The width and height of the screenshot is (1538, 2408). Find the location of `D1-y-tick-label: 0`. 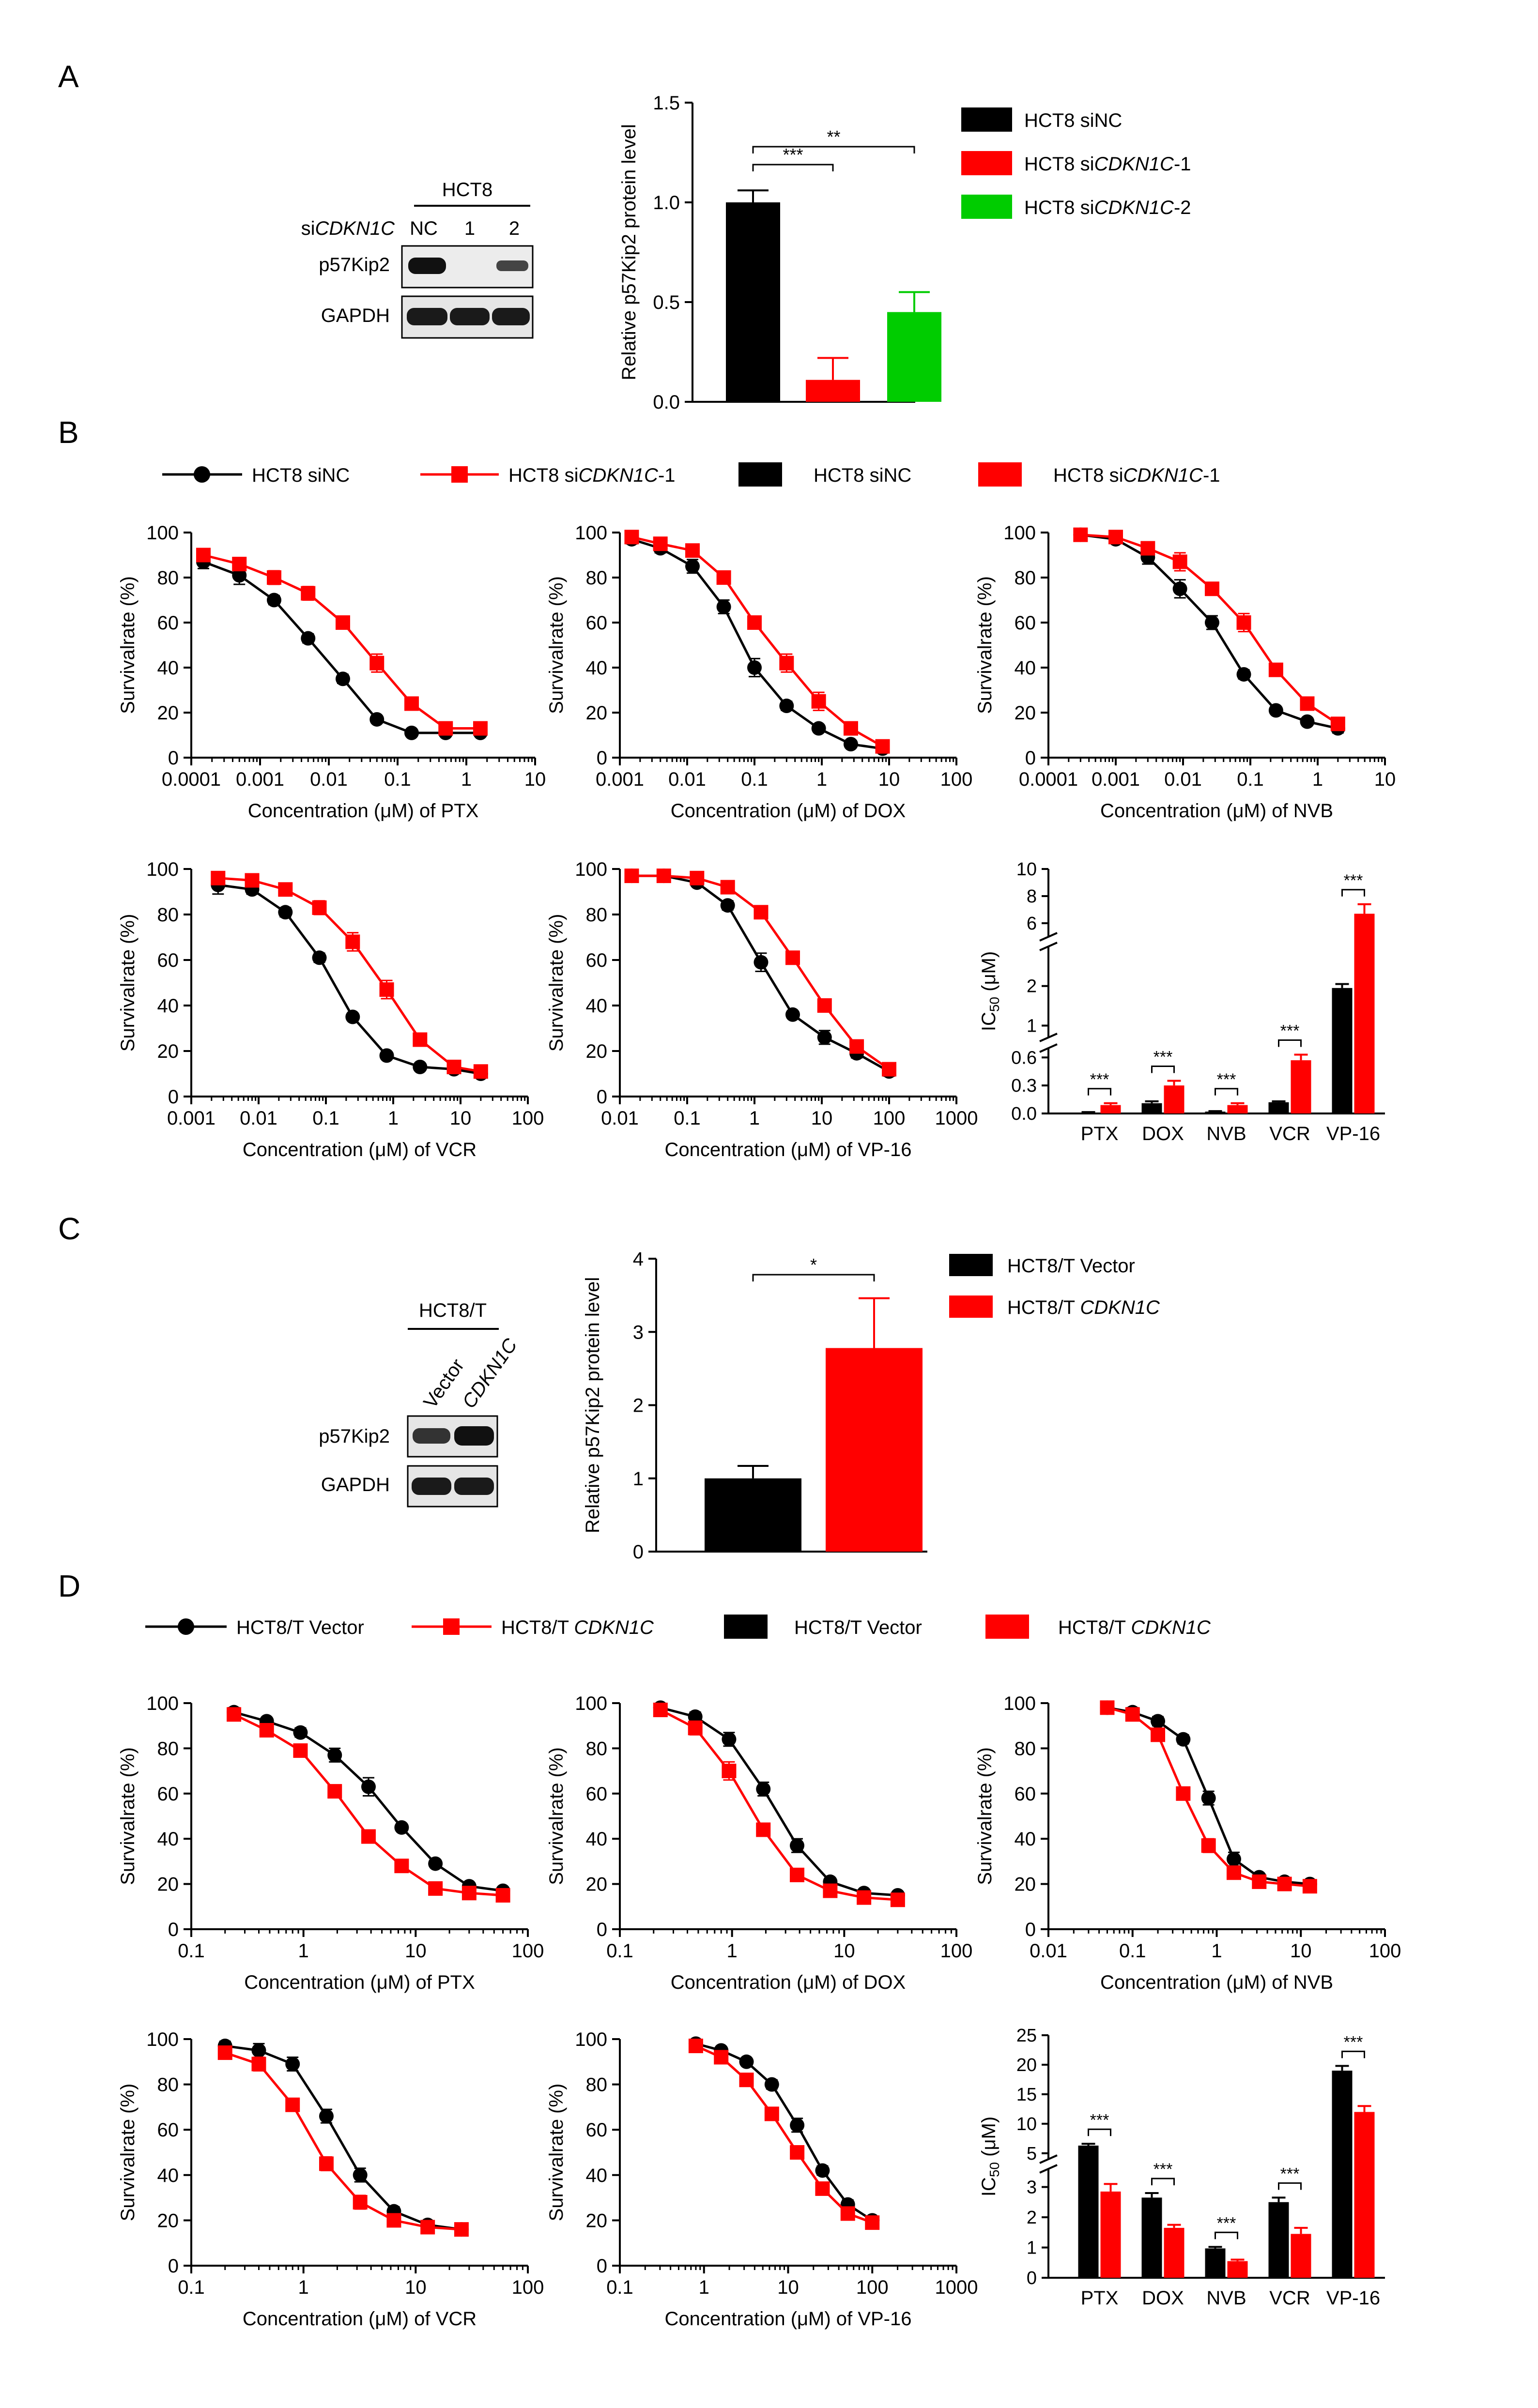

D1-y-tick-label: 0 is located at coordinates (174, 1930).